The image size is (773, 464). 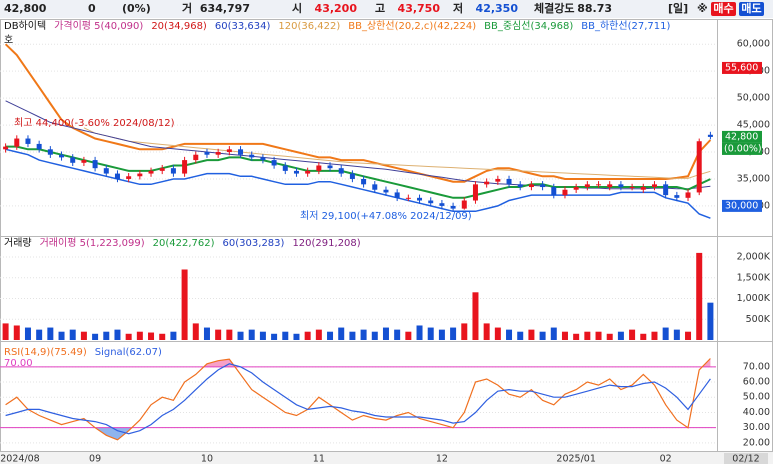 What do you see at coordinates (741, 205) in the screenshot?
I see `price-marker-label: 30,000` at bounding box center [741, 205].